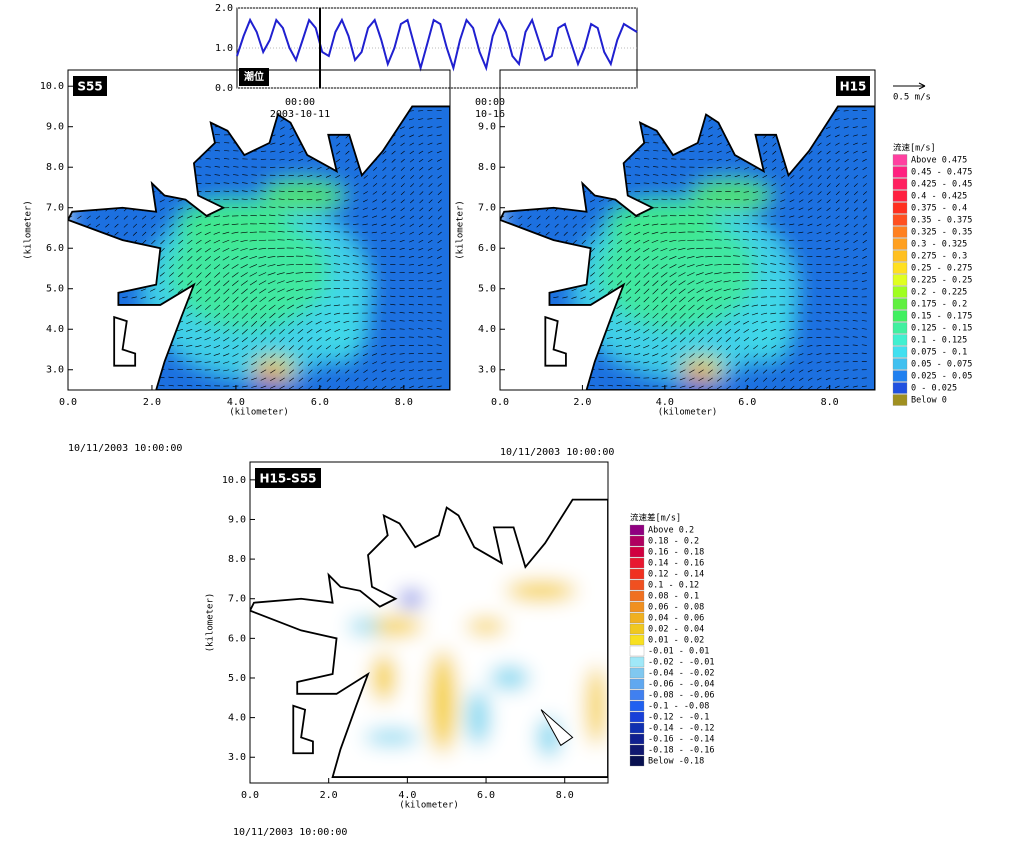 This screenshot has height=842, width=1017. Describe the element at coordinates (939, 257) in the screenshot. I see `legend-label: 0.275 - 0.3` at that location.